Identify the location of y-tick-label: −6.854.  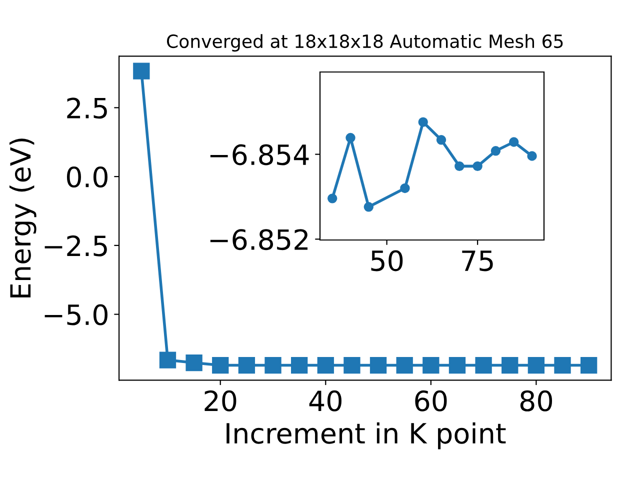
(259, 155).